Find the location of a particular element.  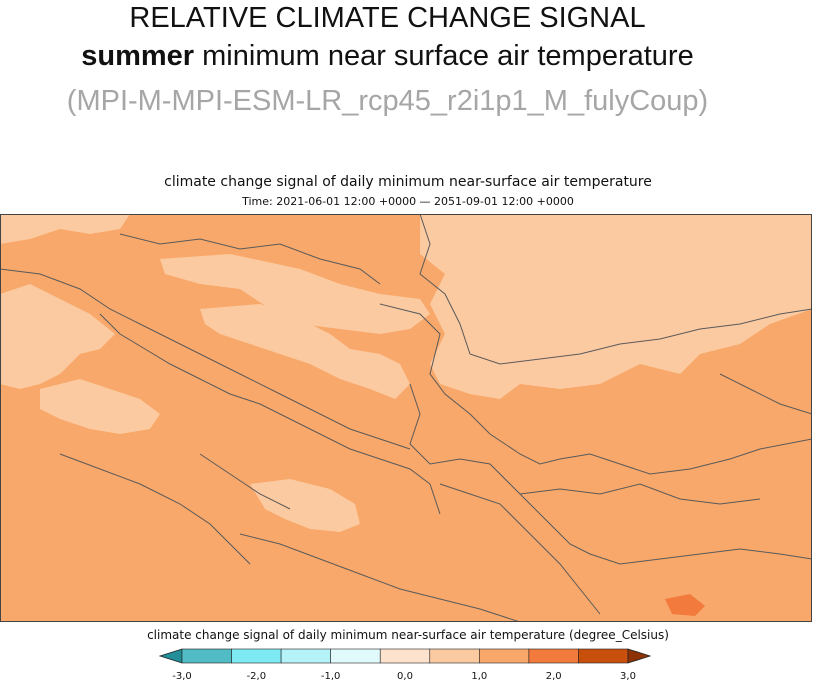

map-patch-center-light is located at coordinates (305, 351).